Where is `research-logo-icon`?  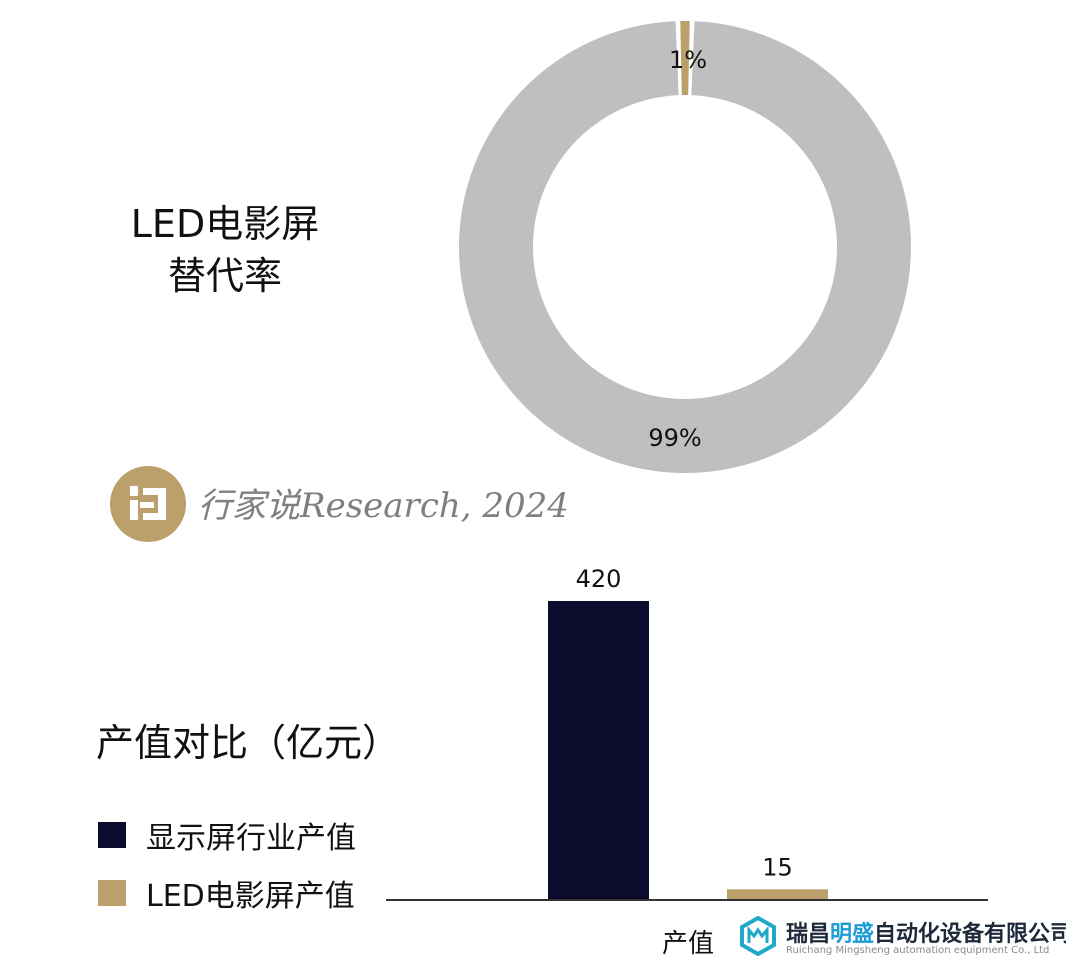 research-logo-icon is located at coordinates (148, 504).